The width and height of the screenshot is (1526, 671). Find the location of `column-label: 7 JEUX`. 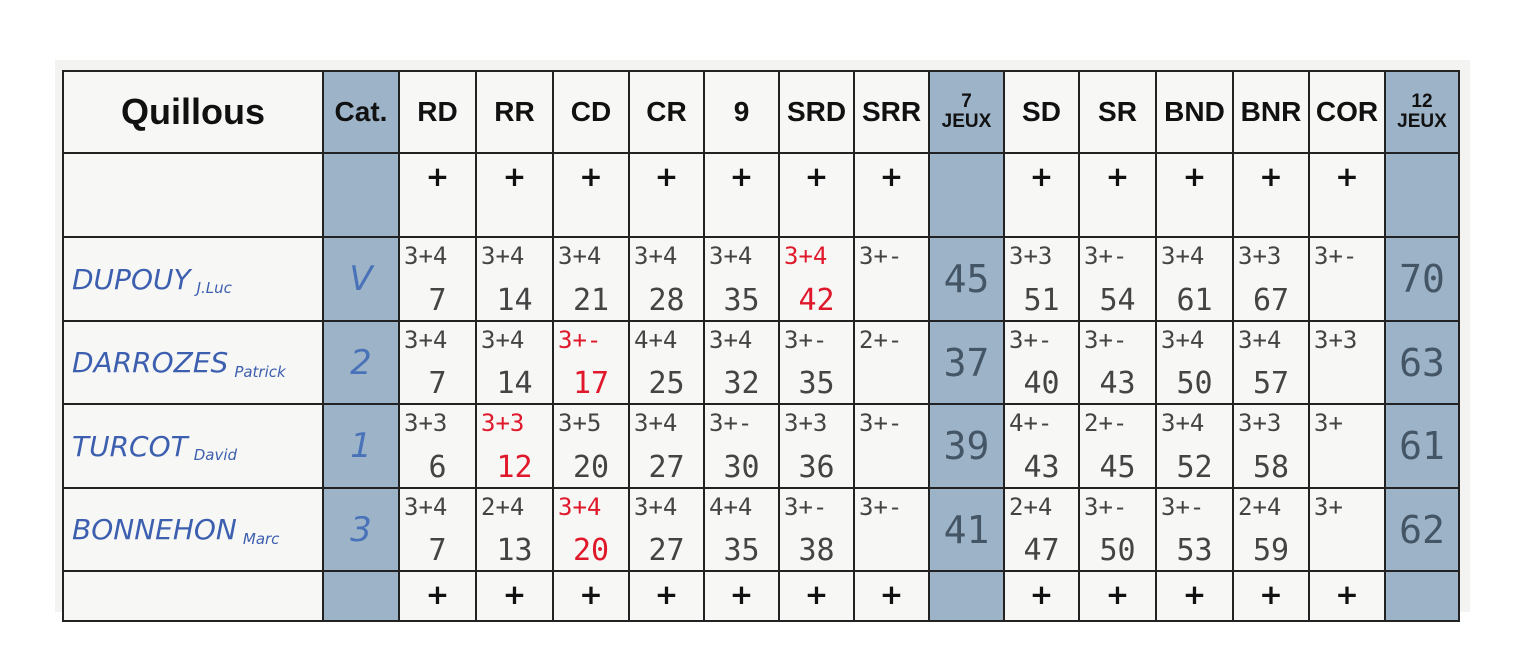

column-label: 7 JEUX is located at coordinates (966, 111).